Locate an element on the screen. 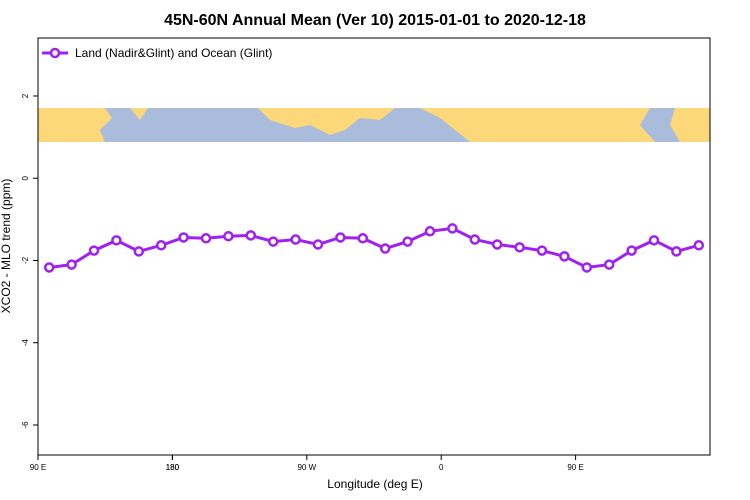 The image size is (750, 500). map-band is located at coordinates (374, 125).